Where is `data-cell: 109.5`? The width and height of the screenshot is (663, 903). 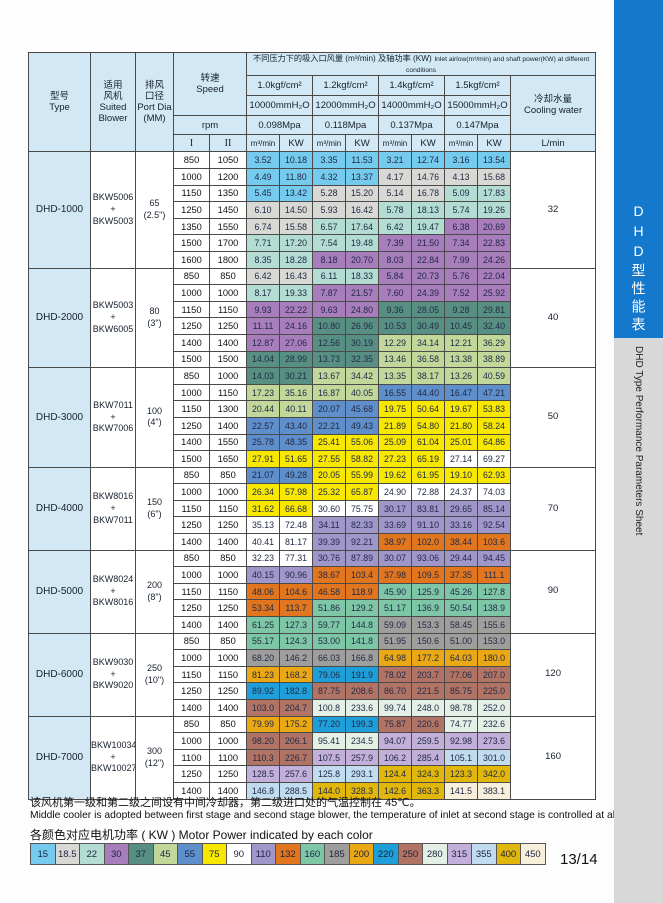
data-cell: 109.5 is located at coordinates (428, 575).